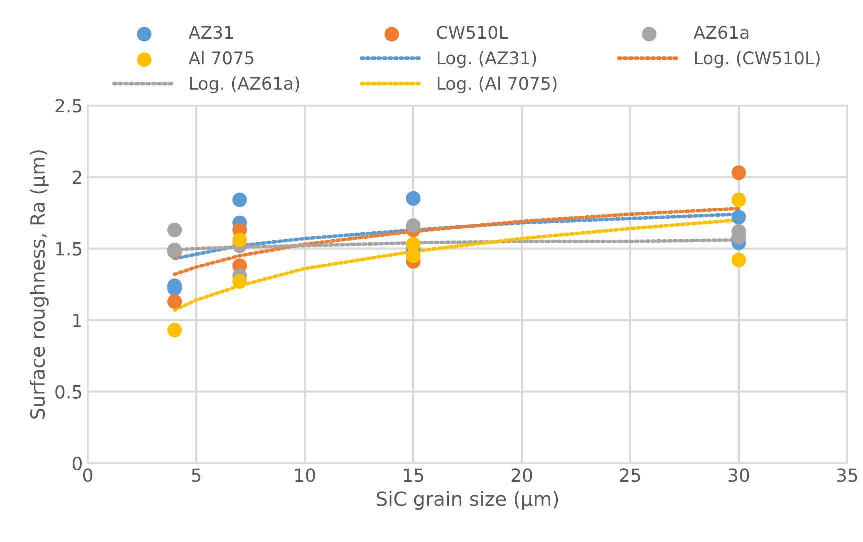  Describe the element at coordinates (414, 475) in the screenshot. I see `x-tick-label: 15` at that location.